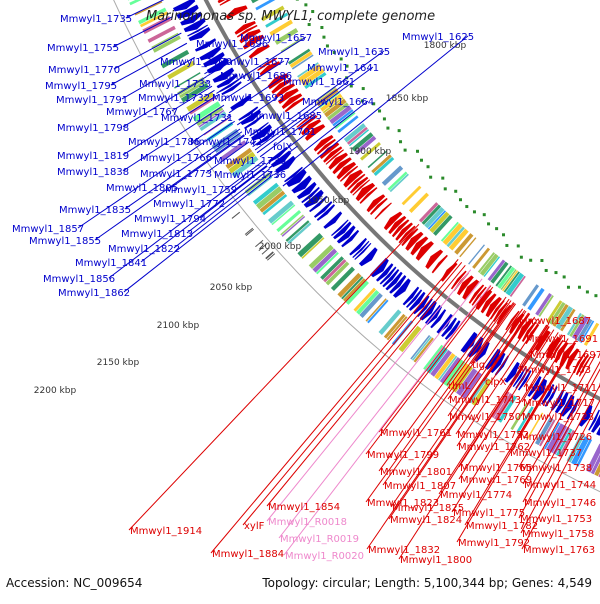 The height and width of the screenshot is (604, 600). What do you see at coordinates (81, 86) in the screenshot?
I see `forward-gene-label: Mmwyl1_1795` at bounding box center [81, 86].